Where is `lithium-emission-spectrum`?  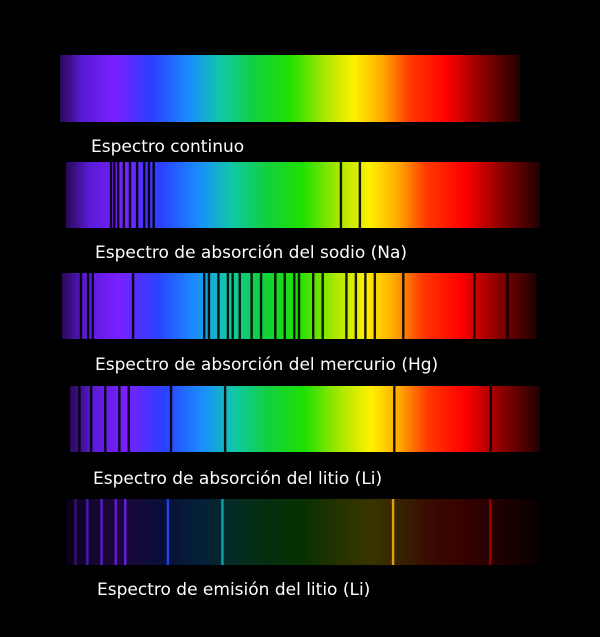 lithium-emission-spectrum is located at coordinates (303, 532).